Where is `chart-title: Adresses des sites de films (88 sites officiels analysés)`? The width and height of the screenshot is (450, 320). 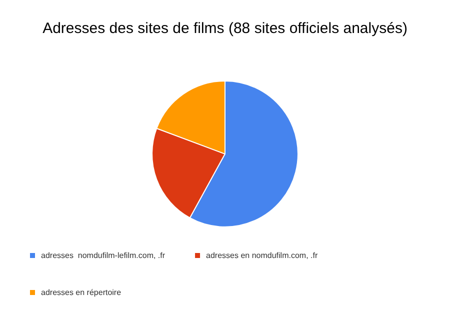
chart-title: Adresses des sites de films (88 sites officiels analysés) is located at coordinates (225, 28).